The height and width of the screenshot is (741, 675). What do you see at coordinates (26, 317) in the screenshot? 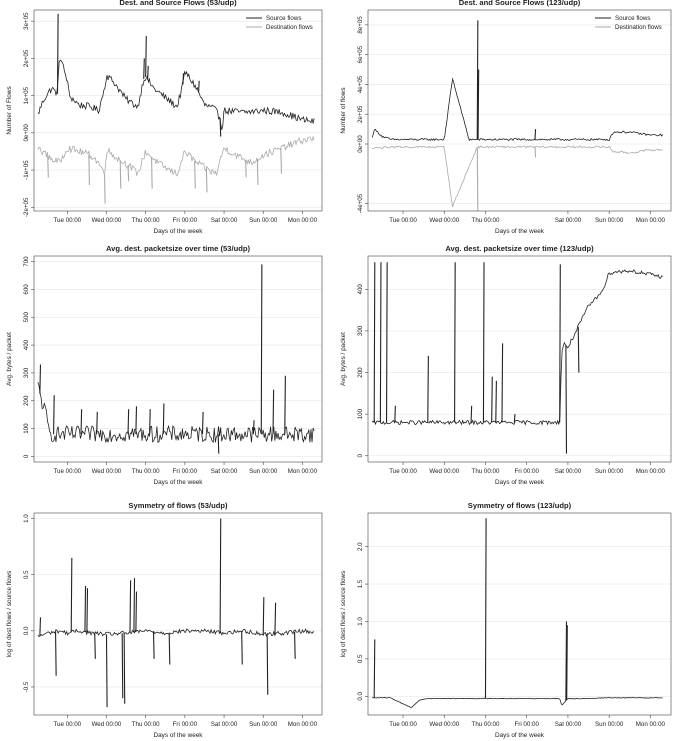
I see `y-tick-label: 500` at bounding box center [26, 317].